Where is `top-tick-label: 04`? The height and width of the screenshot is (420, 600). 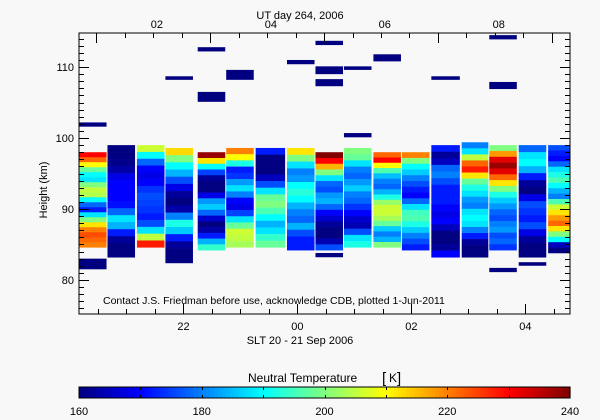
top-tick-label: 04 is located at coordinates (271, 25).